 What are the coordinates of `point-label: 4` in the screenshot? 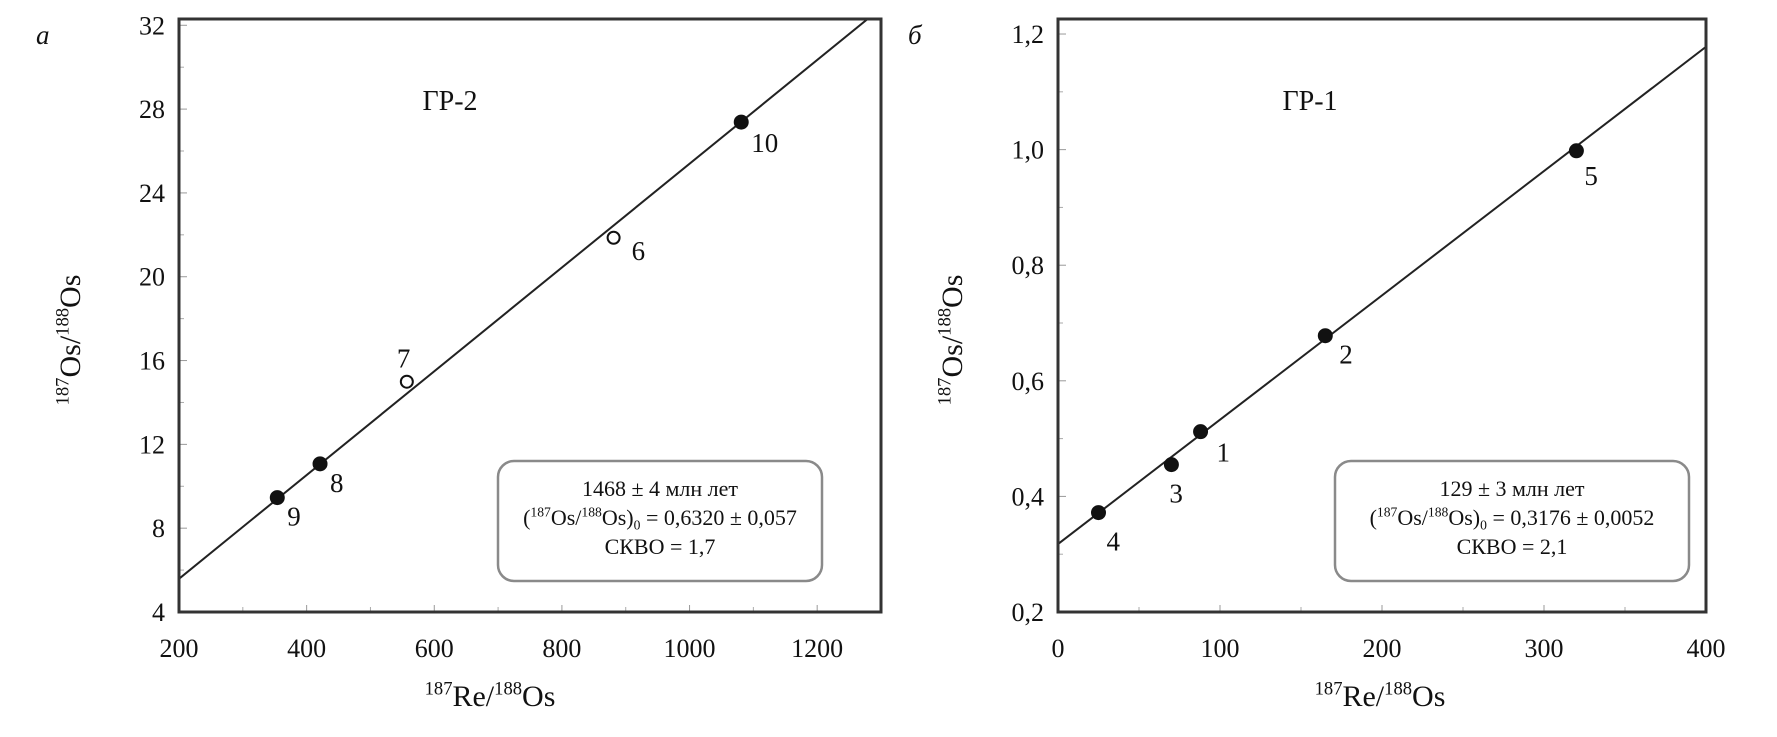 It's located at (1114, 542).